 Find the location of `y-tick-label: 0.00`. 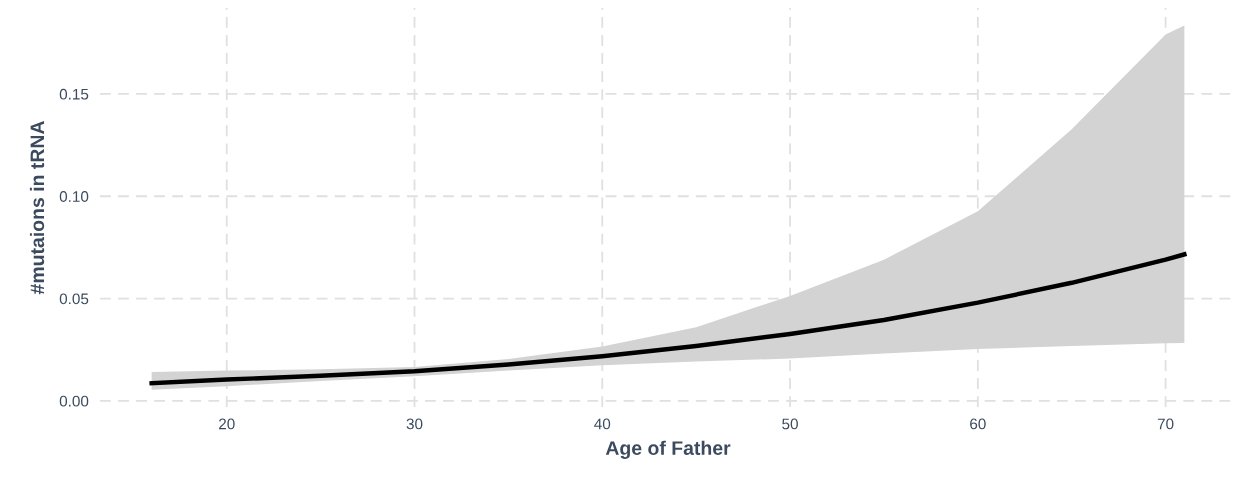

y-tick-label: 0.00 is located at coordinates (74, 401).